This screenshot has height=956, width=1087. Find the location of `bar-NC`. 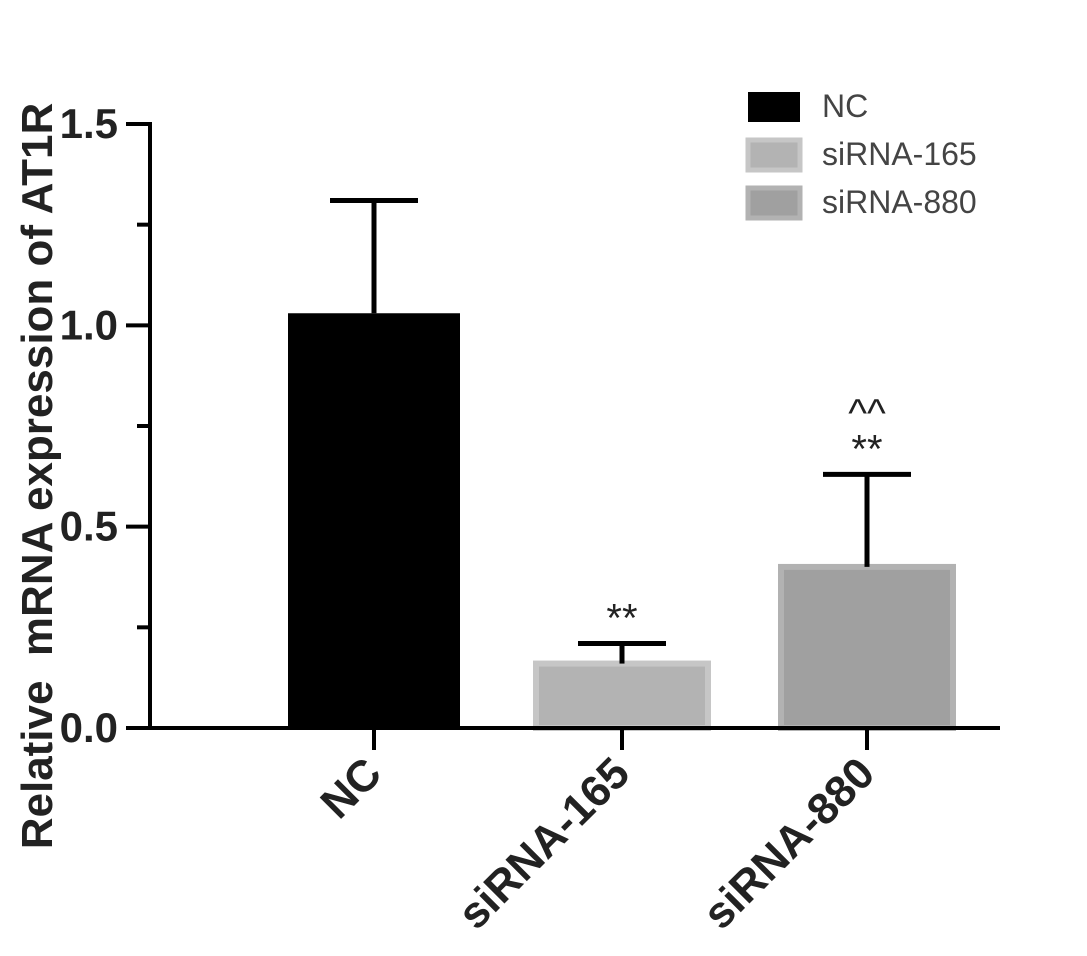

bar-NC is located at coordinates (374, 520).